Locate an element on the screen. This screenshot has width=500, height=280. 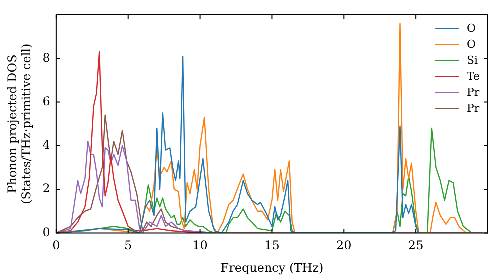
y-tick-label: 4 is located at coordinates (46, 145).